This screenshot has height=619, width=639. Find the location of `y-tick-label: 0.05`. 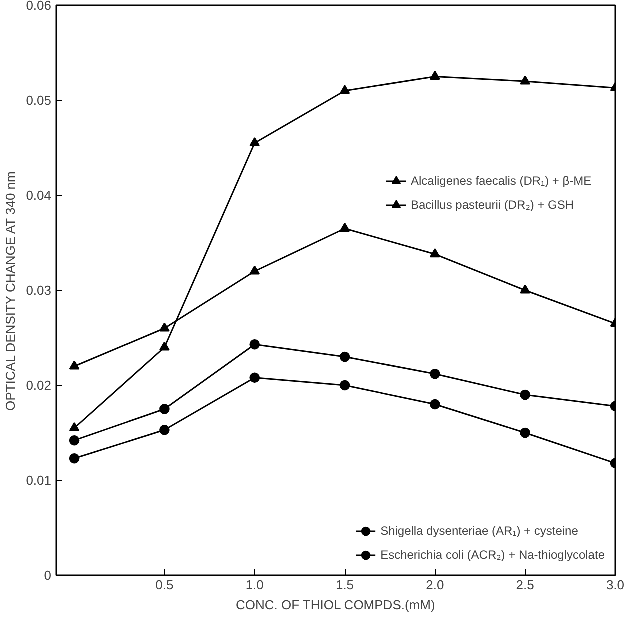

y-tick-label: 0.05 is located at coordinates (39, 100).